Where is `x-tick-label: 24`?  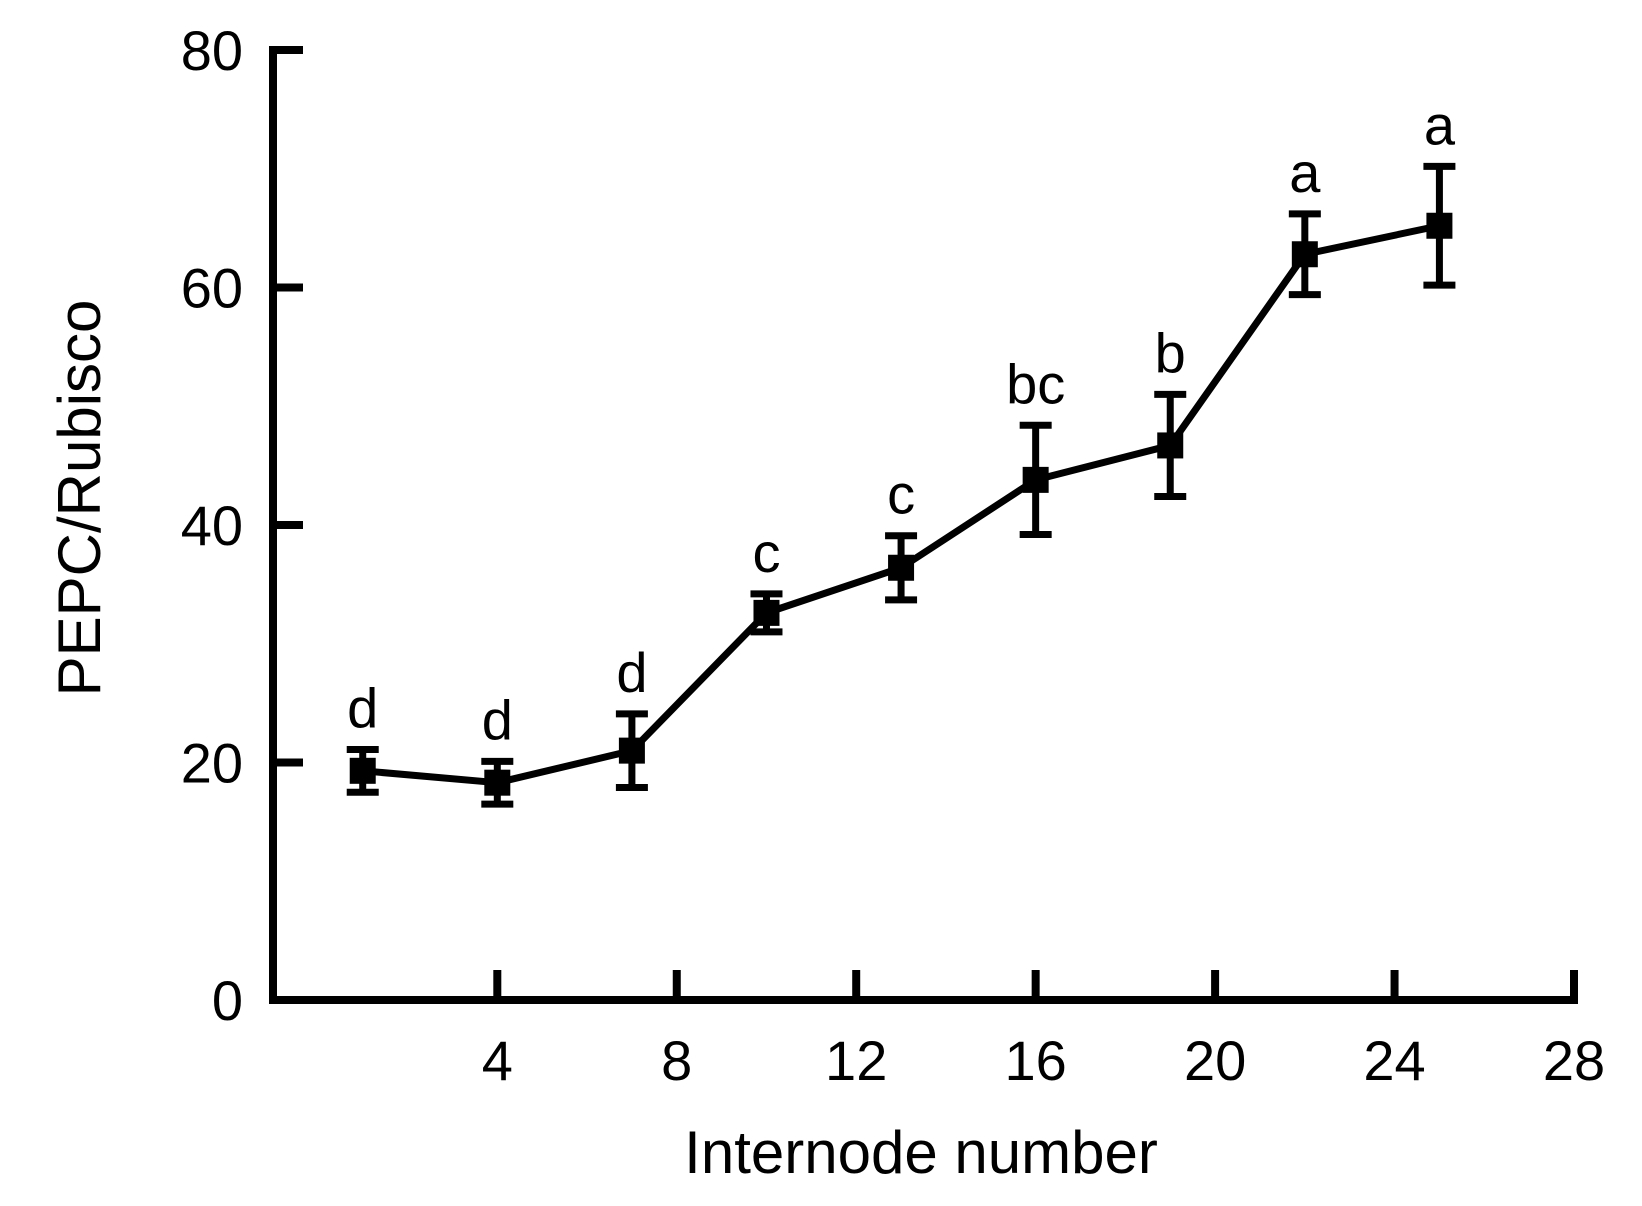 x-tick-label: 24 is located at coordinates (1394, 1060).